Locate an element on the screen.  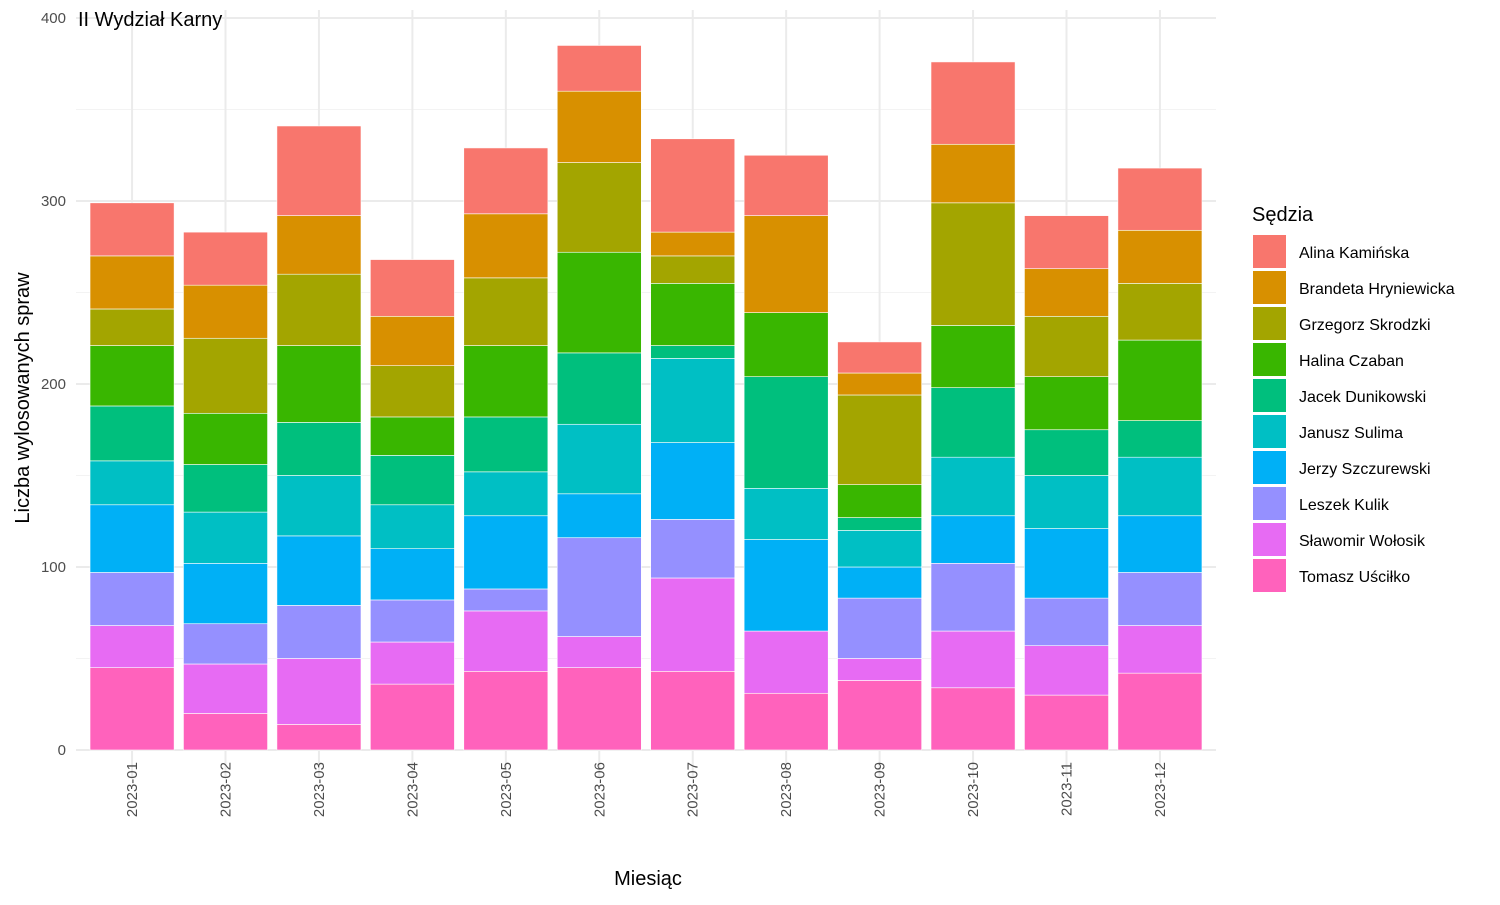
chart-title: II Wydział Karny is located at coordinates (150, 20).